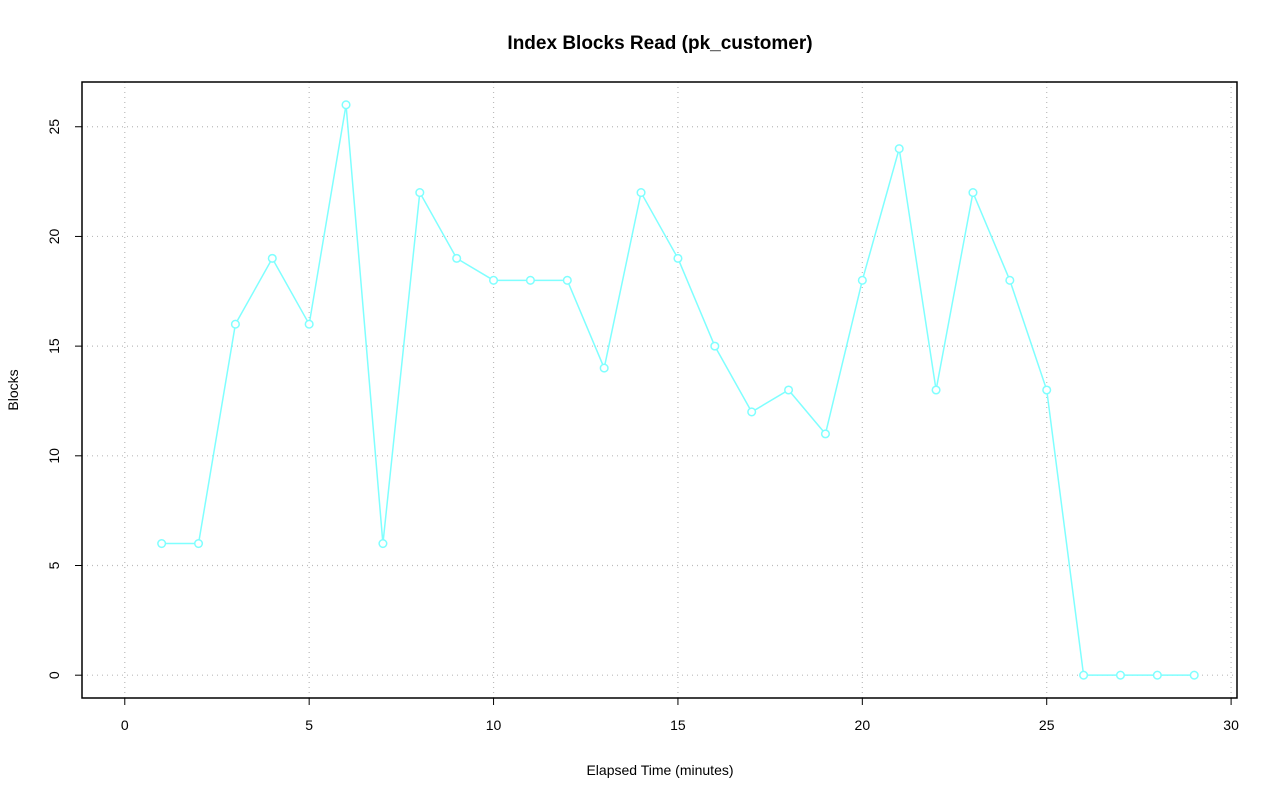 The width and height of the screenshot is (1280, 806). Describe the element at coordinates (13, 389) in the screenshot. I see `y-axis-label: Blocks` at that location.